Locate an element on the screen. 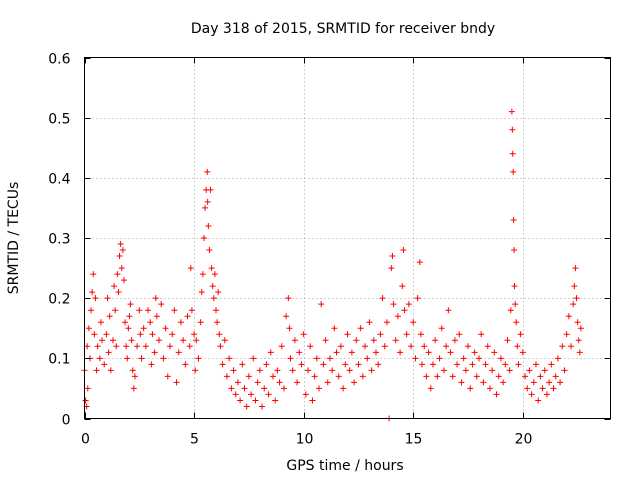 This screenshot has height=480, width=640. y-tick-label: 0.4 is located at coordinates (59, 180).